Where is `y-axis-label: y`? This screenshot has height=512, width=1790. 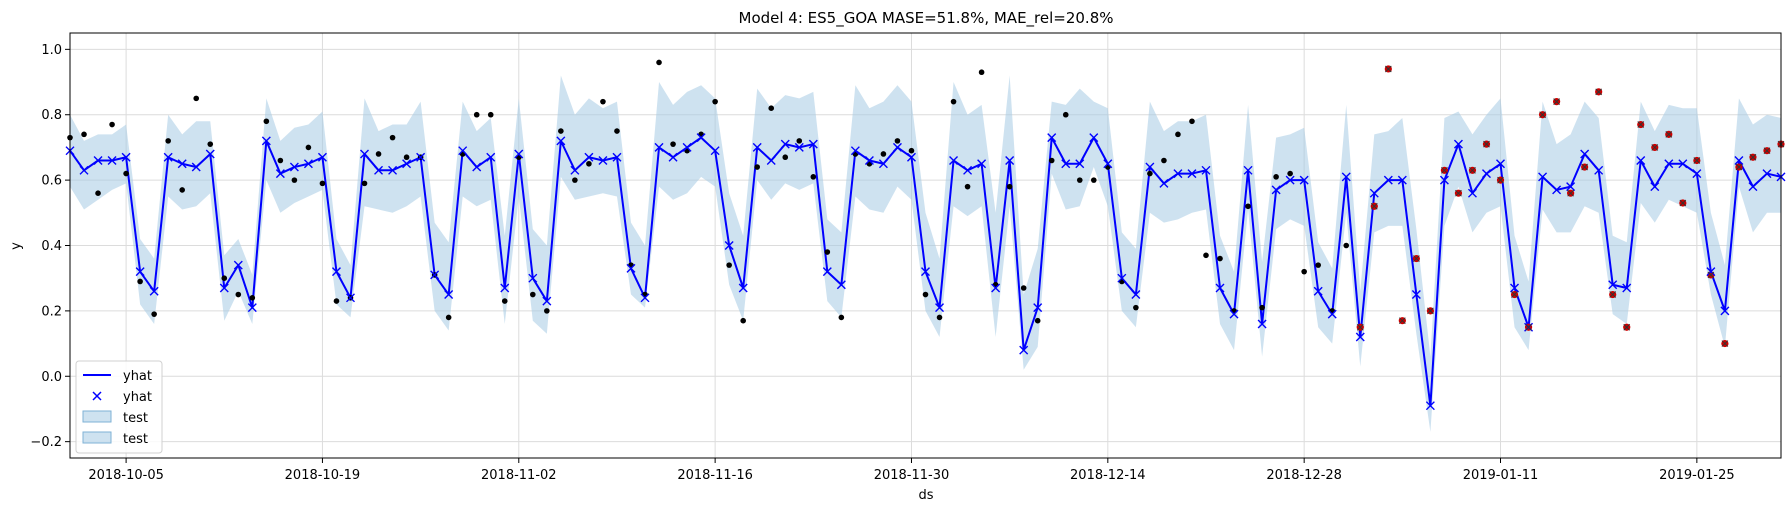
y-axis-label: y is located at coordinates (16, 246).